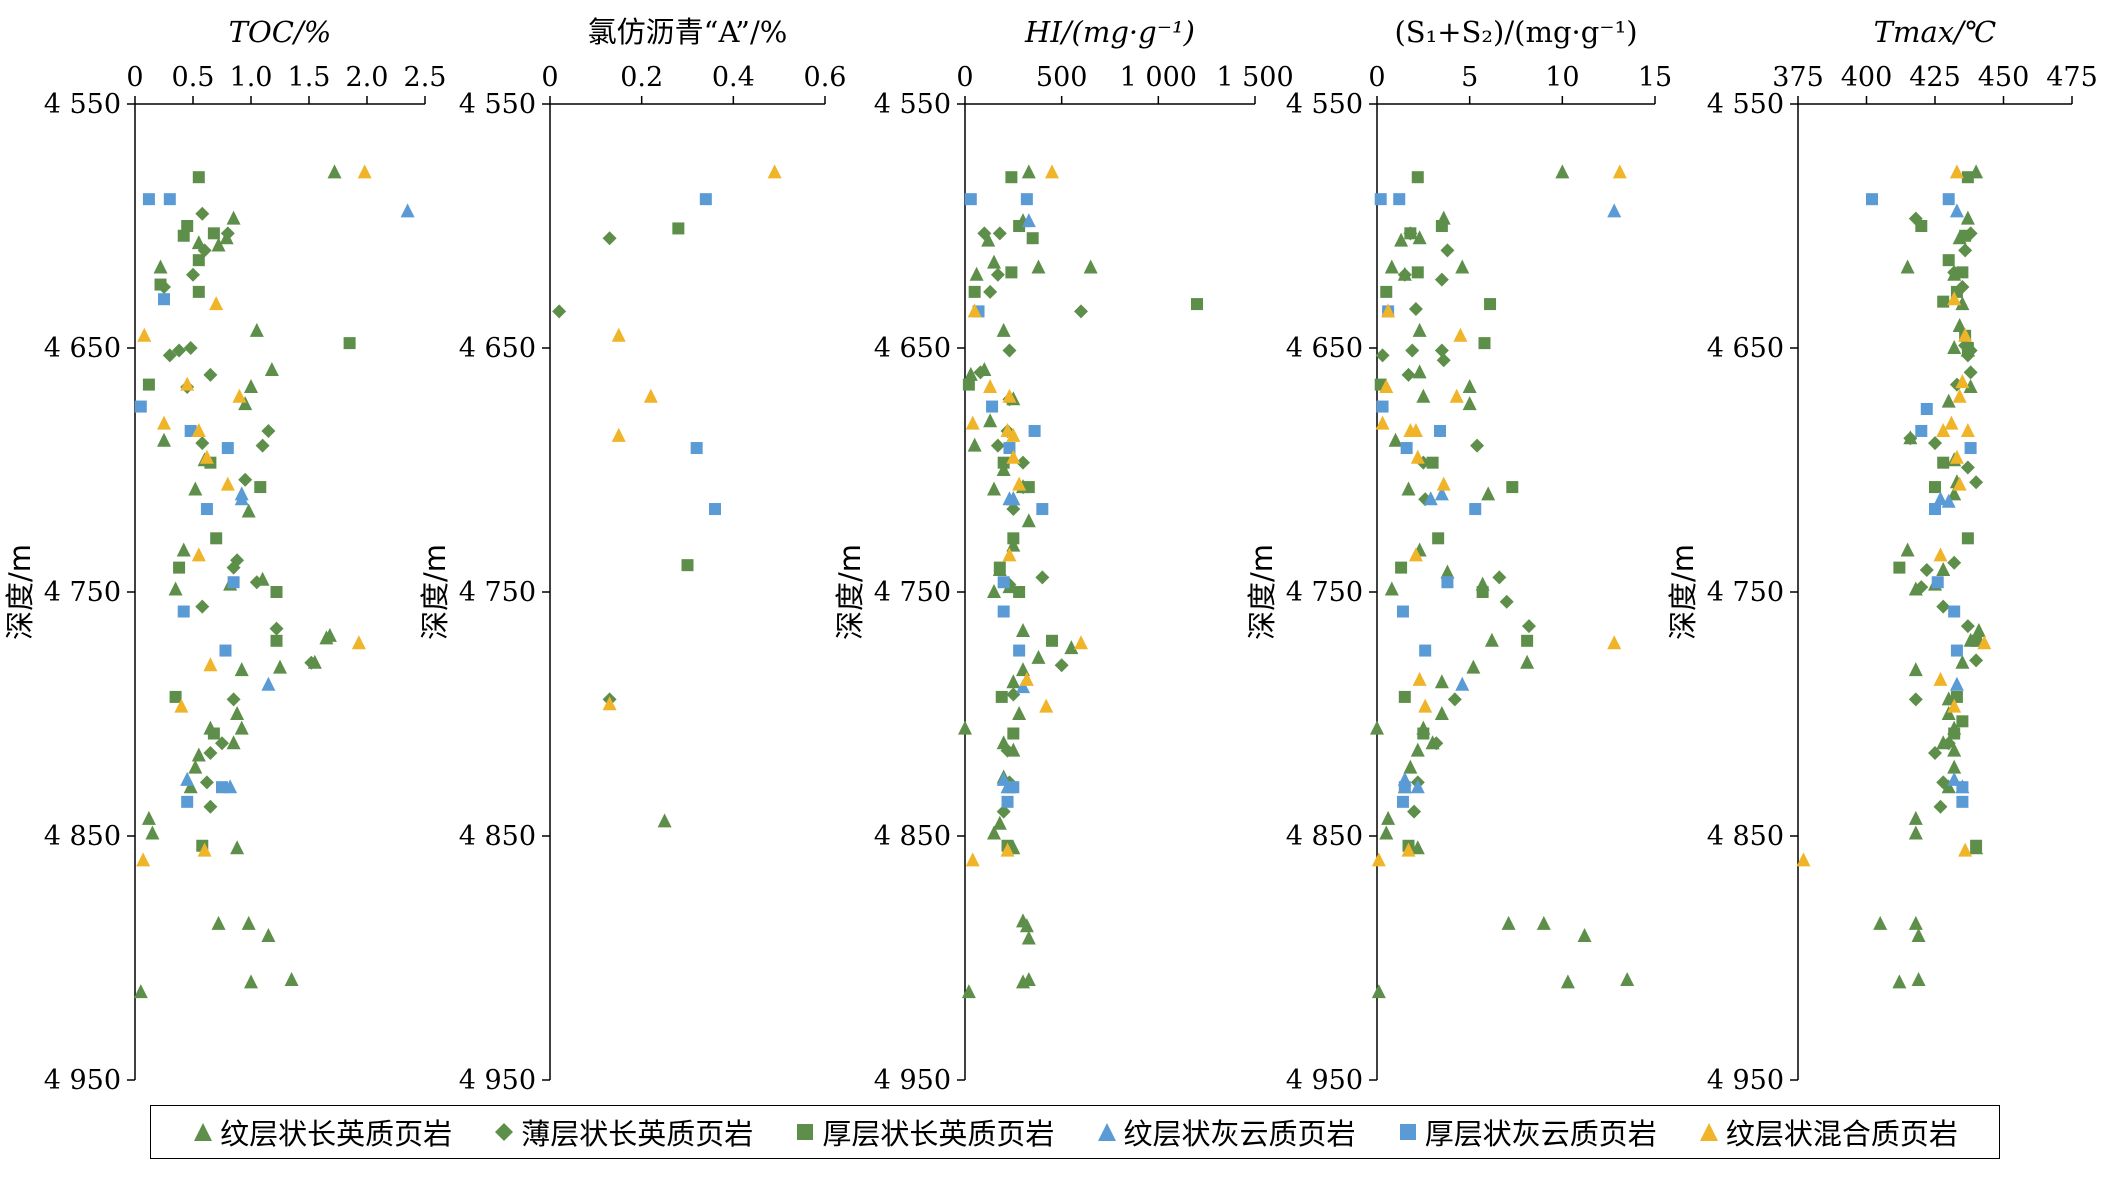  I want to click on legend-item-laminated-felsic: 纹层状长英质页岩, so click(322, 1132).